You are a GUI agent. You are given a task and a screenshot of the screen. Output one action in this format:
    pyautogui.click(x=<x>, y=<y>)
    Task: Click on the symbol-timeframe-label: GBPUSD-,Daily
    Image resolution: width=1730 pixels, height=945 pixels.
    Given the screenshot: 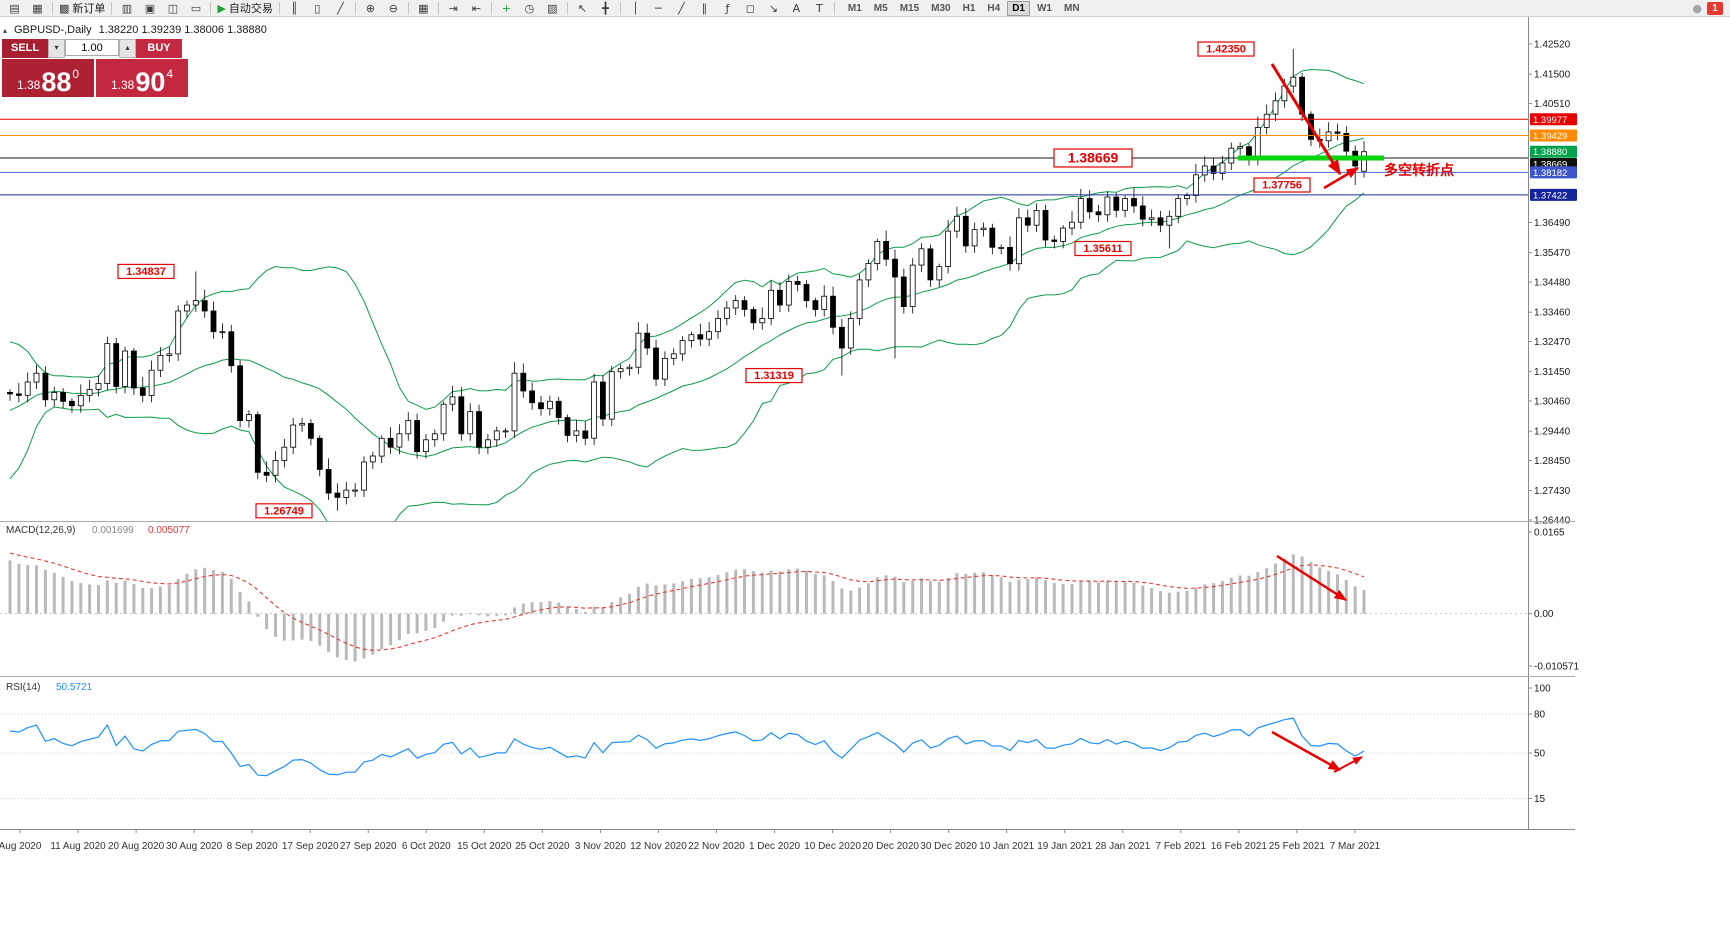 What is the action you would take?
    pyautogui.click(x=53, y=30)
    